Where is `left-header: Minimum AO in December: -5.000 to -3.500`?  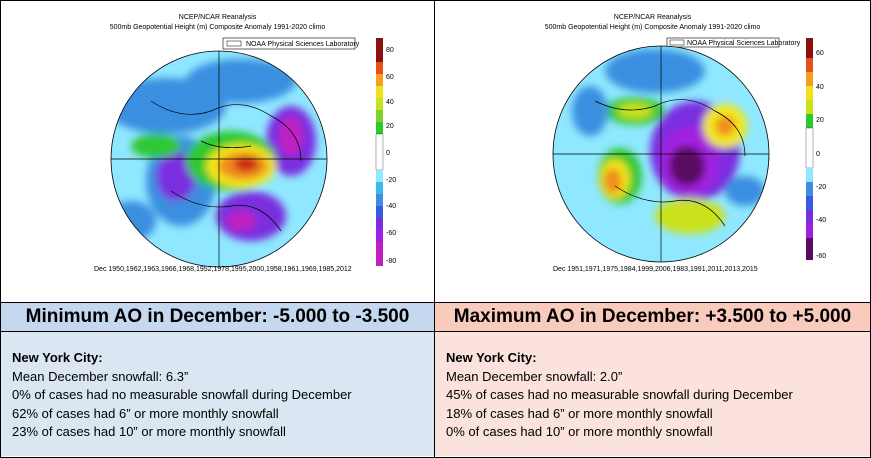 left-header: Minimum AO in December: -5.000 to -3.500 is located at coordinates (217, 317).